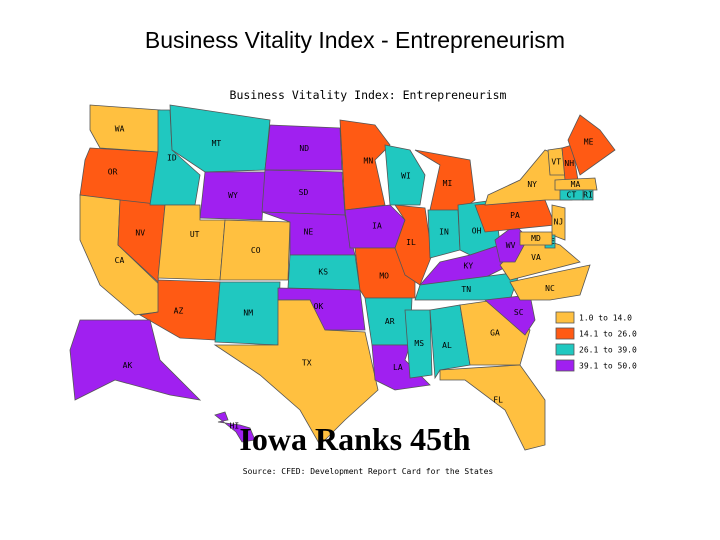  Describe the element at coordinates (550, 288) in the screenshot. I see `state-label: NC` at that location.